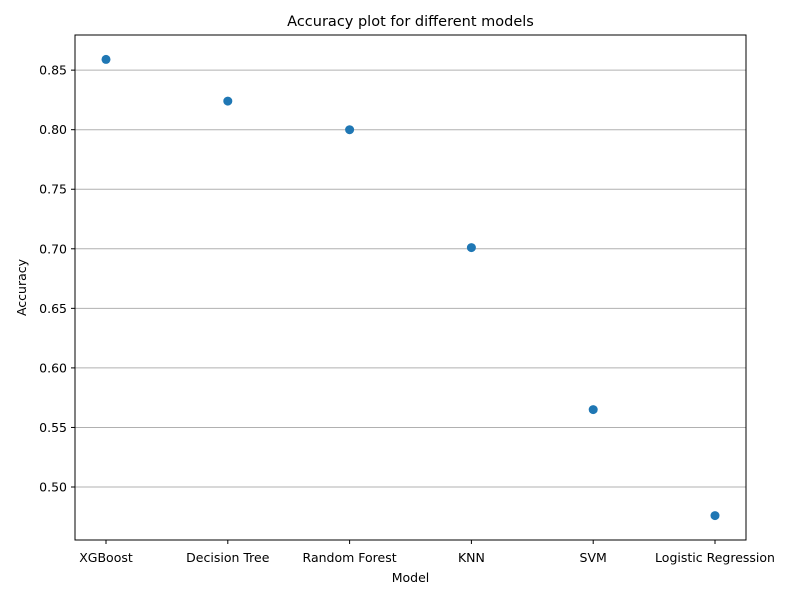  What do you see at coordinates (53, 189) in the screenshot?
I see `y-tick-label: 0.75` at bounding box center [53, 189].